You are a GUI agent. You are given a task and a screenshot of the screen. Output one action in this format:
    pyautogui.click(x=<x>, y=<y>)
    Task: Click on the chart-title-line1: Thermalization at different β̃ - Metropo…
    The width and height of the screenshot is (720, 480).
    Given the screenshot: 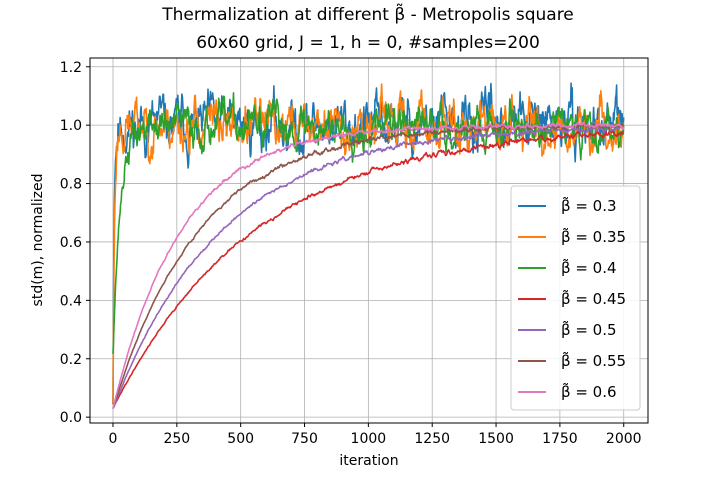 What is the action you would take?
    pyautogui.click(x=367, y=14)
    